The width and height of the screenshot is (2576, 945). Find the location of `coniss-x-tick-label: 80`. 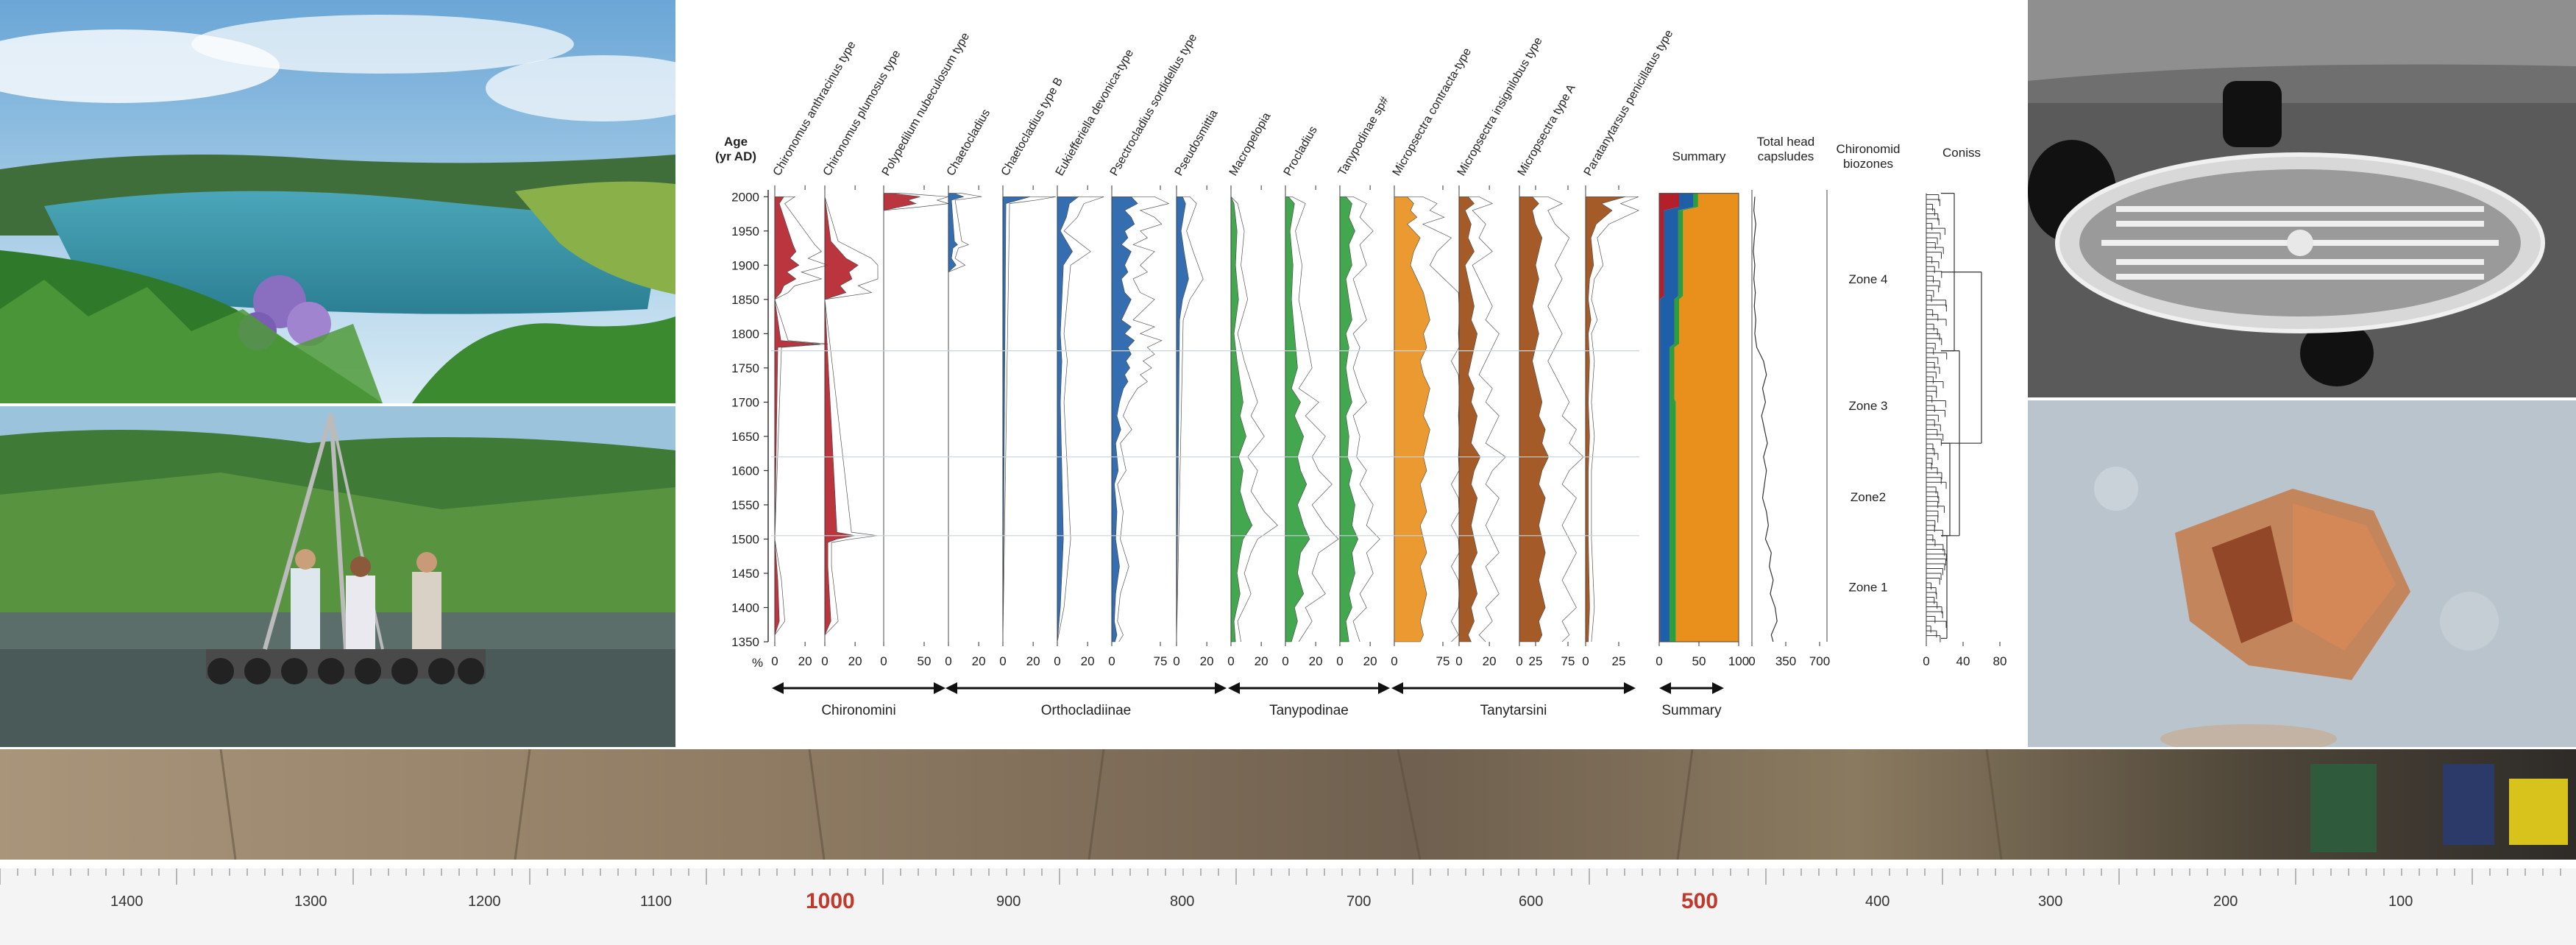

coniss-x-tick-label: 80 is located at coordinates (2000, 661).